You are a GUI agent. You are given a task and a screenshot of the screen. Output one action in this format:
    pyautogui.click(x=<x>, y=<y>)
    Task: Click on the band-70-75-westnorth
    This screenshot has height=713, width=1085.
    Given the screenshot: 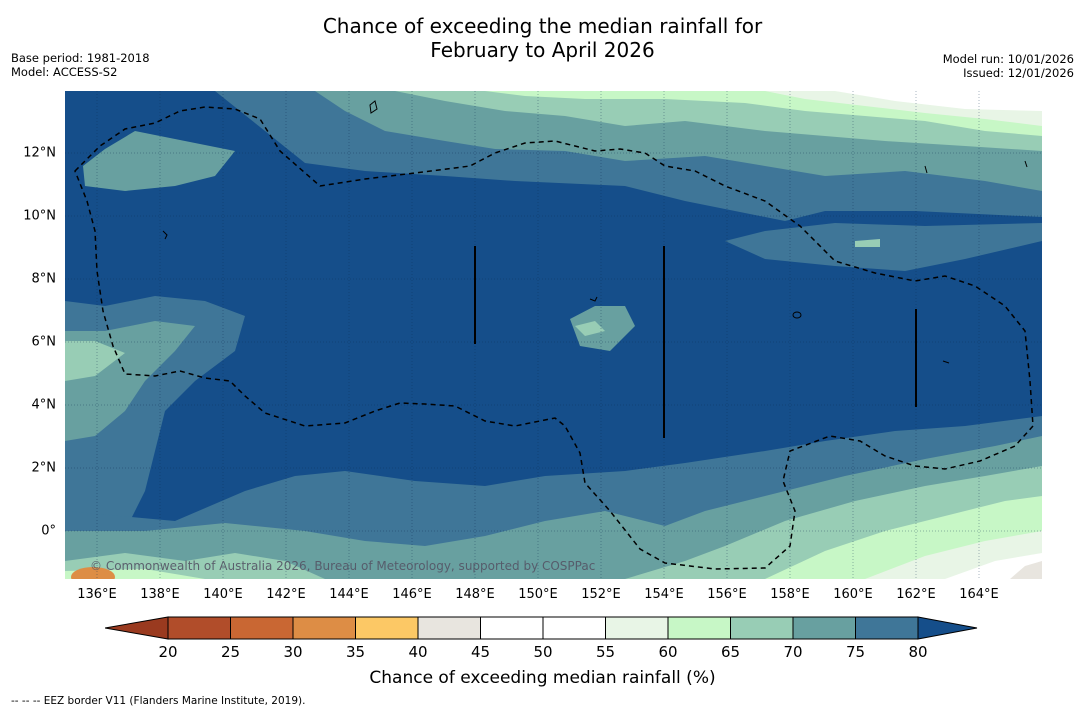 What is the action you would take?
    pyautogui.click(x=159, y=161)
    